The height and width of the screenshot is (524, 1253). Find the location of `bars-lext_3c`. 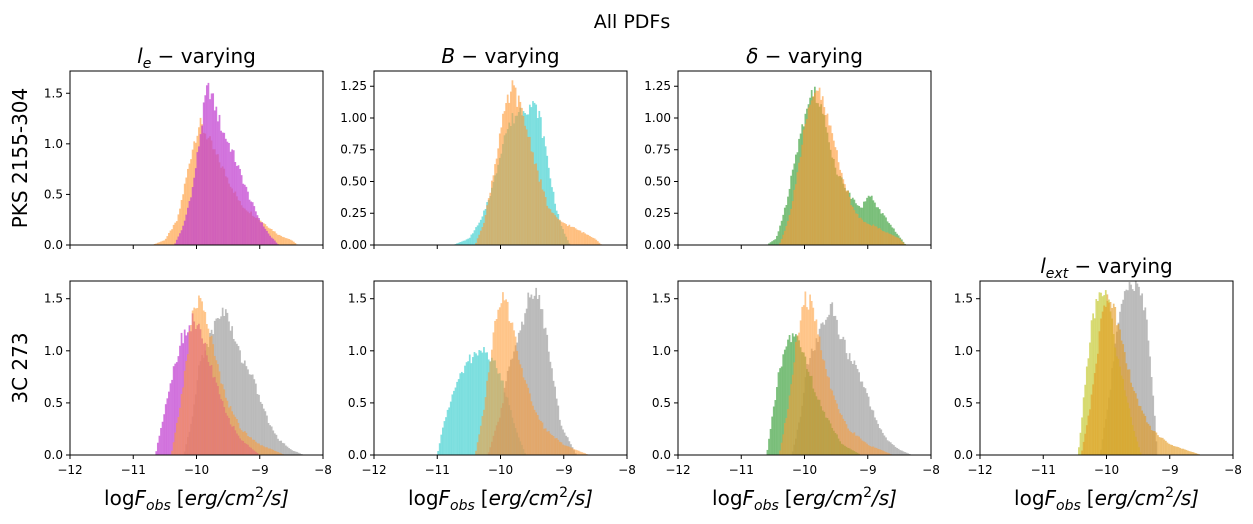

bars-lext_3c is located at coordinates (1140, 368).